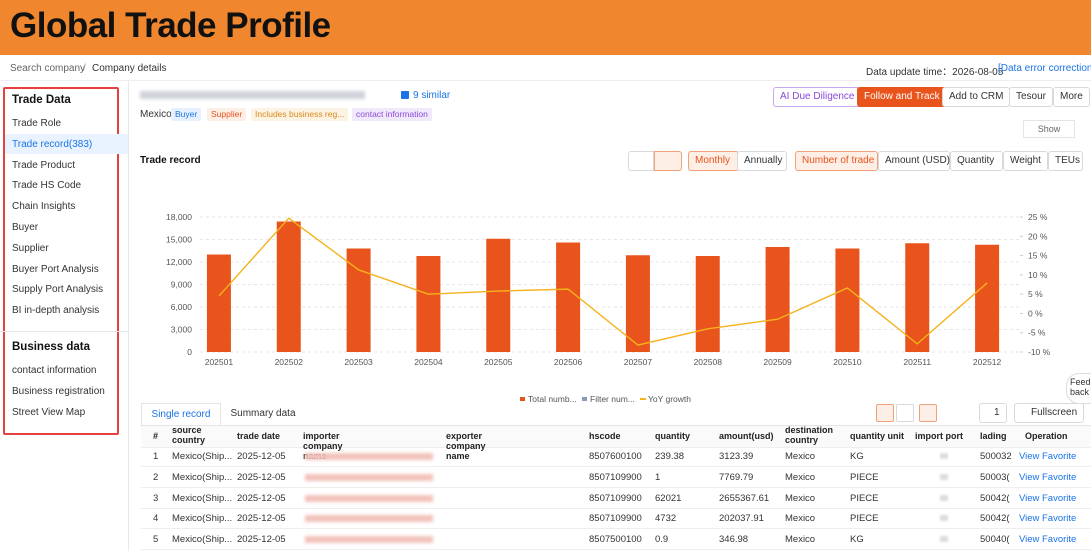 This screenshot has height=551, width=1091. Describe the element at coordinates (182, 285) in the screenshot. I see `y-tick-label: 9,000` at that location.